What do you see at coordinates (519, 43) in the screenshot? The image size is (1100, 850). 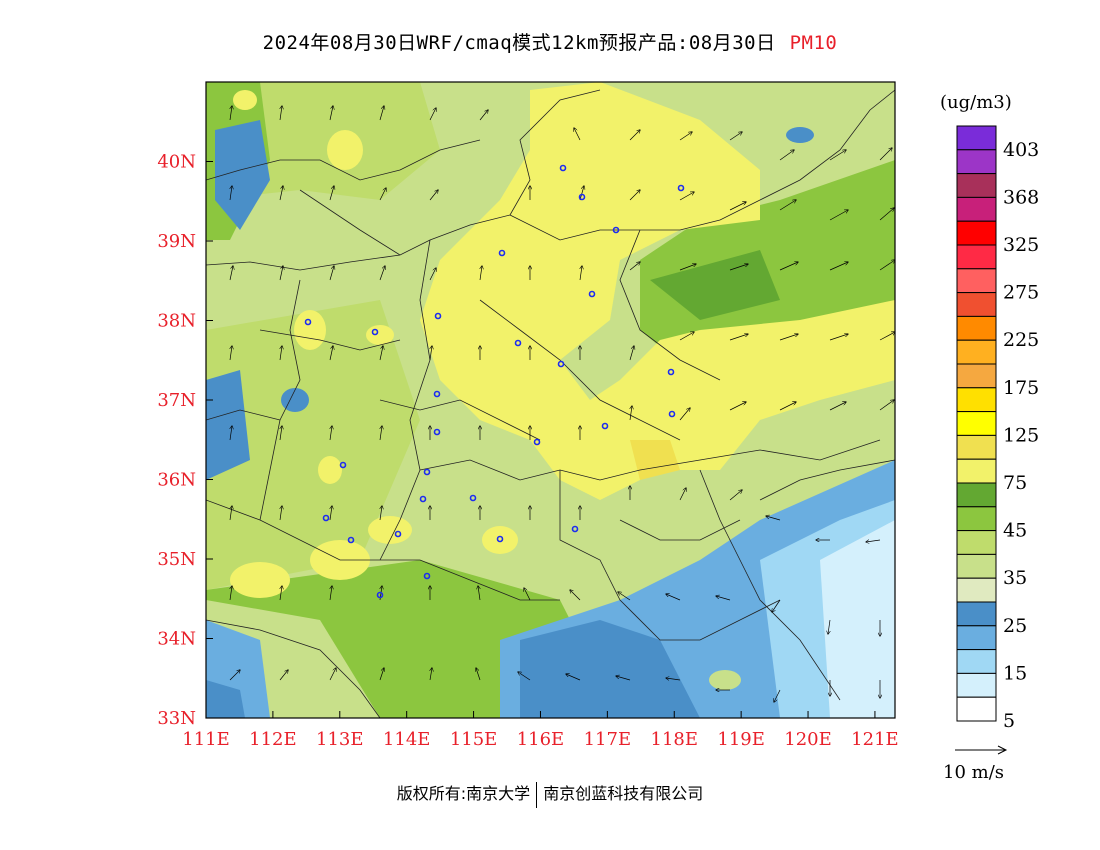 I see `title-prefix: 2024年08月30日WRF/cmaq模式12km预报产品:08月30日` at bounding box center [519, 43].